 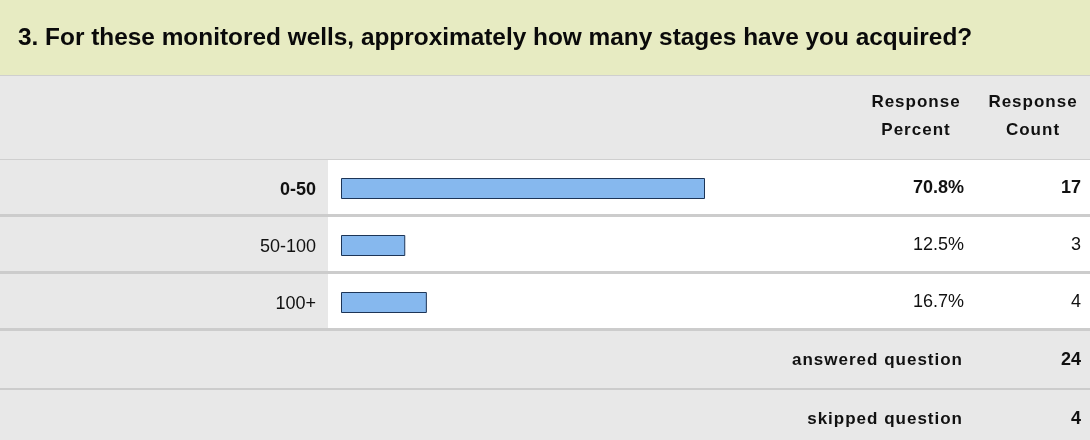 I want to click on text: 3, so click(x=1075, y=244).